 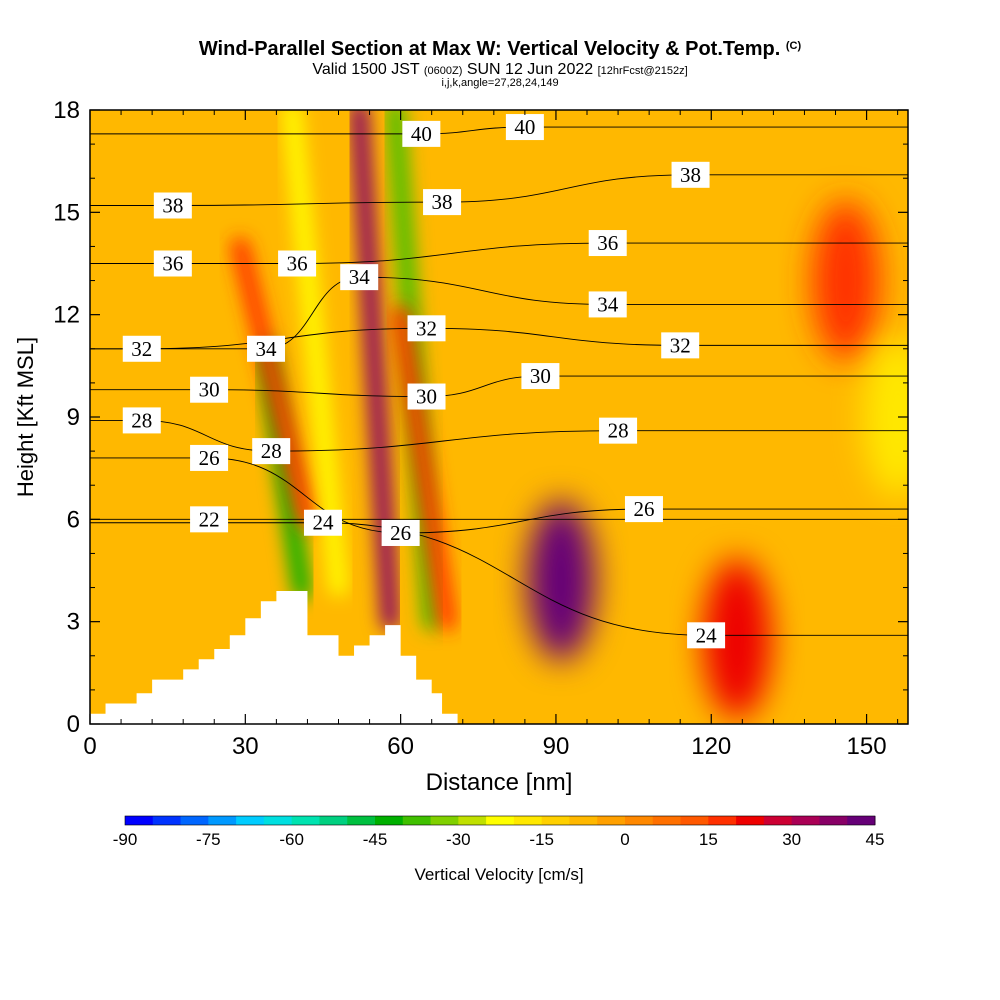 What do you see at coordinates (541, 839) in the screenshot?
I see `colorbar-tick-label: -15` at bounding box center [541, 839].